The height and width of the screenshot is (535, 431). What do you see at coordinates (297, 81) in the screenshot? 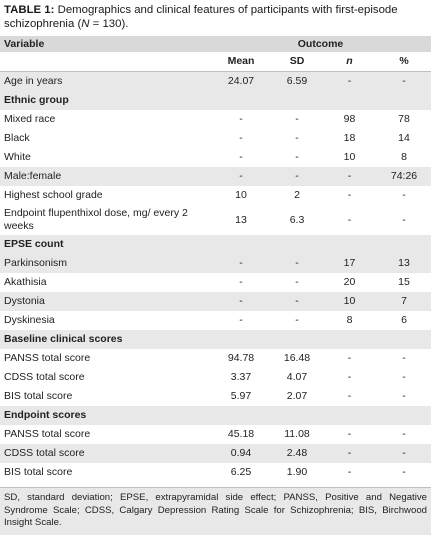
I see `cell-sd: 6.59` at bounding box center [297, 81].